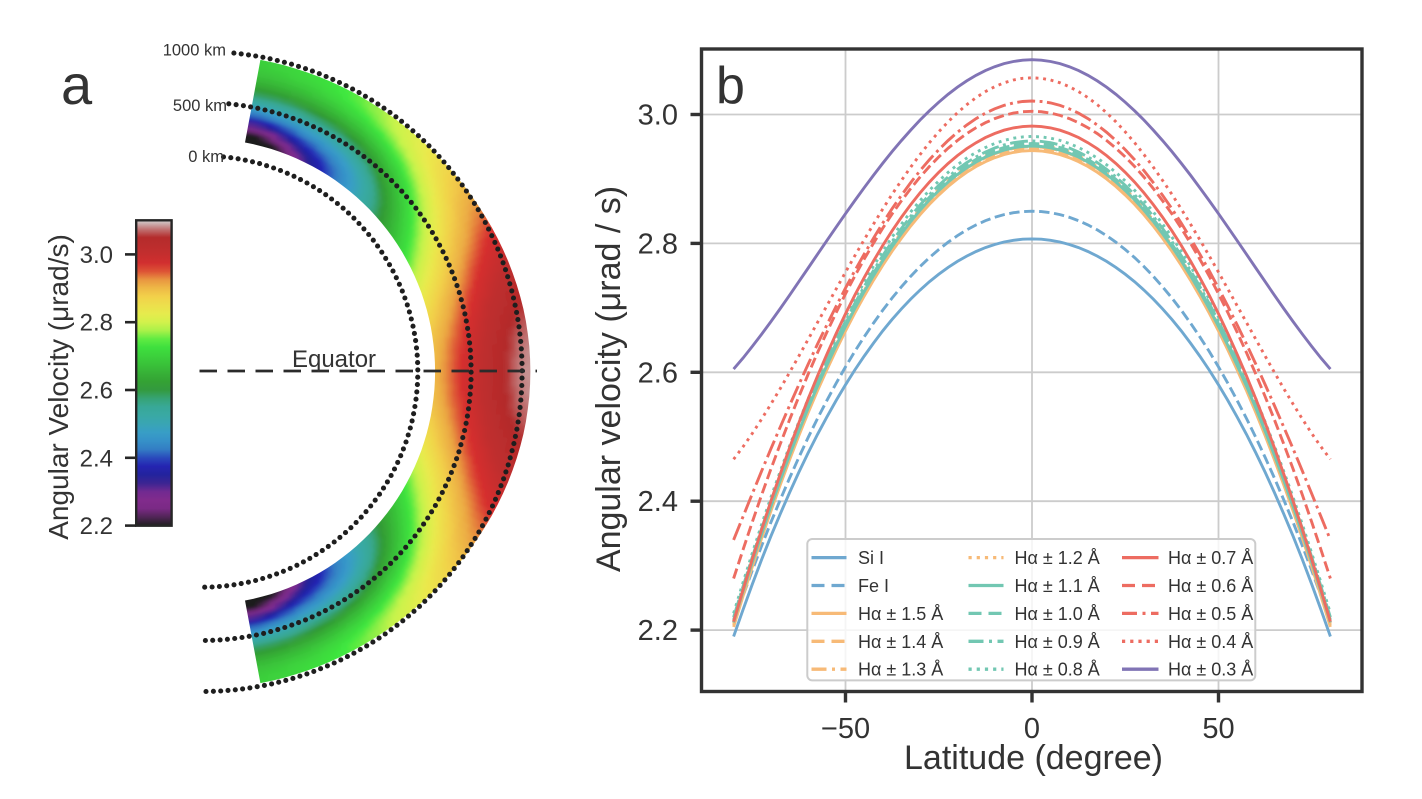 Image resolution: width=1422 pixels, height=799 pixels. Describe the element at coordinates (845, 729) in the screenshot. I see `svg-text: −50` at that location.